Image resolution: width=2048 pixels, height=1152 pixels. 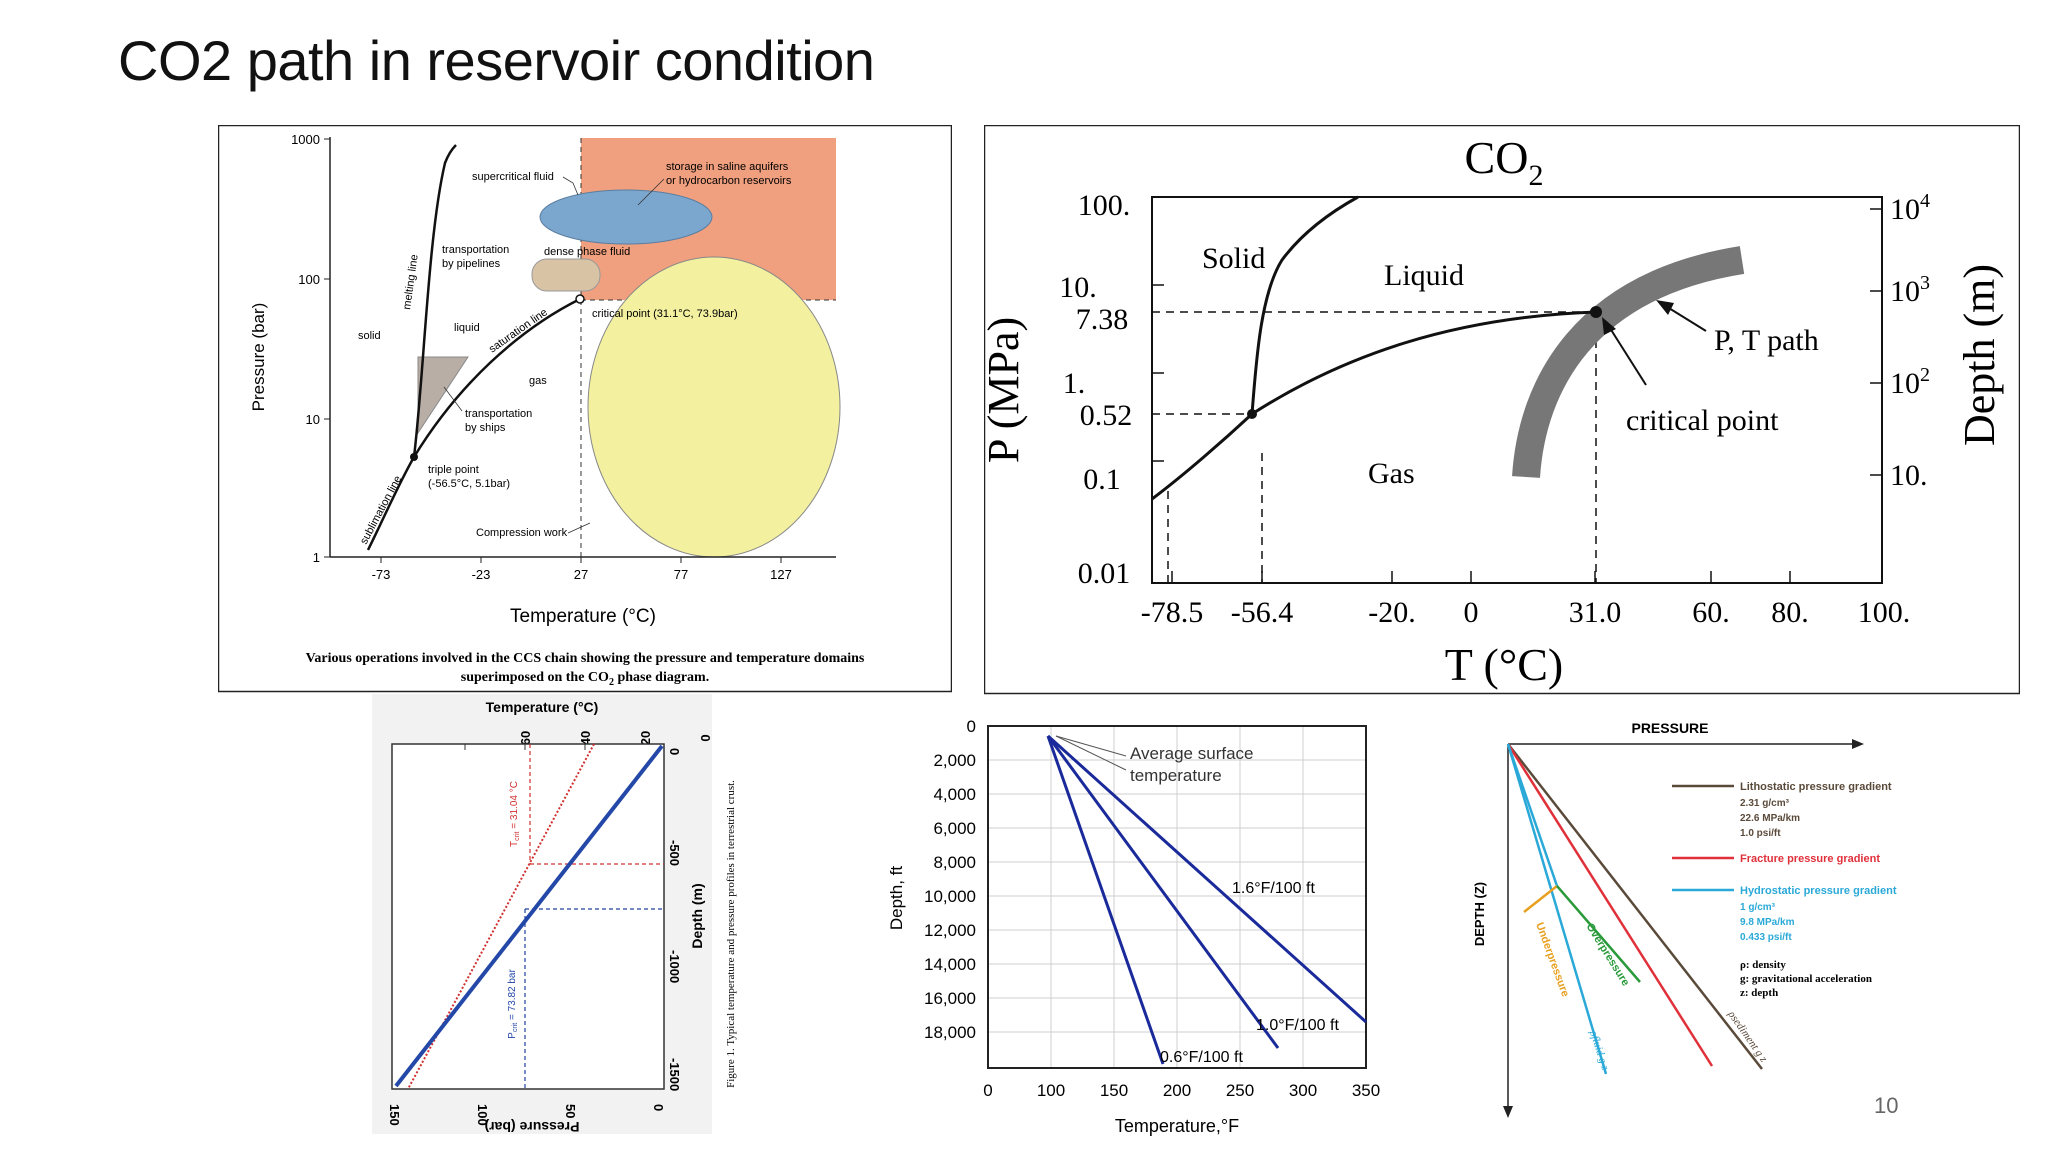 I want to click on x-tick: 300, so click(x=1303, y=1090).